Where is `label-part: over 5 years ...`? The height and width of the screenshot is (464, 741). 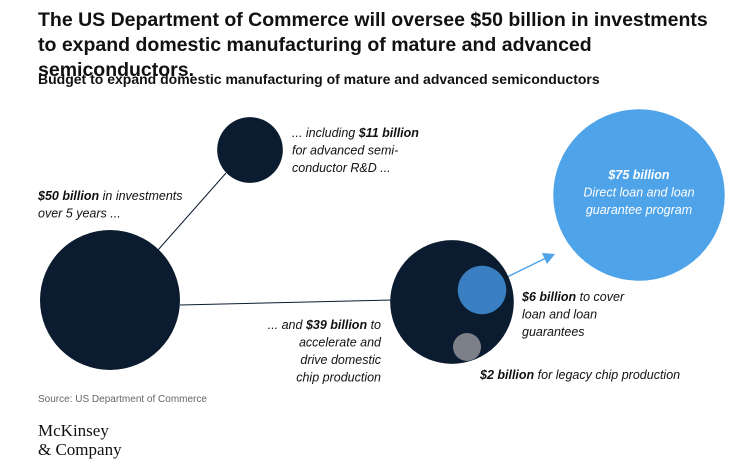 label-part: over 5 years ... is located at coordinates (79, 214).